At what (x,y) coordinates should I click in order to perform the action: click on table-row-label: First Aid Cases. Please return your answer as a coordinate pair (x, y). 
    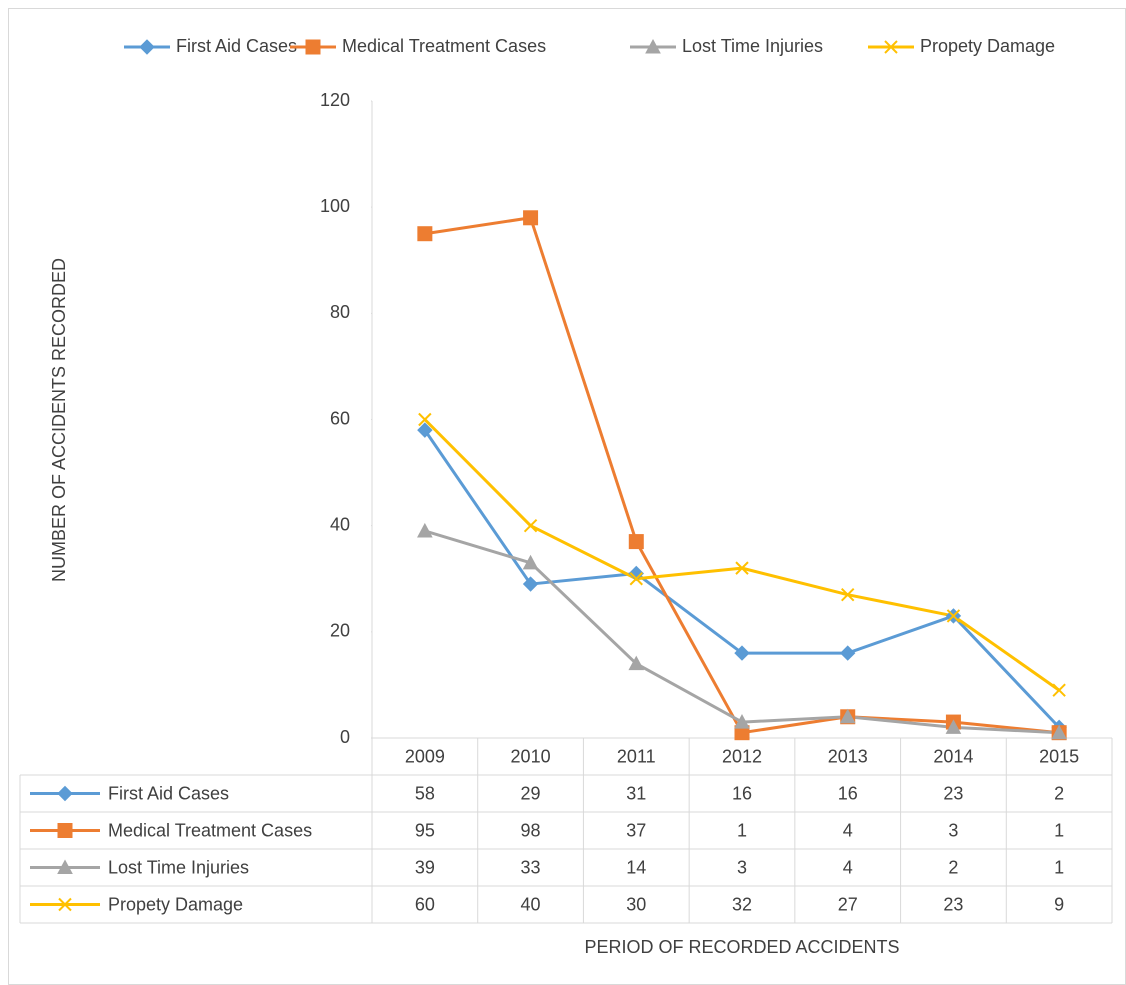
    Looking at the image, I should click on (168, 793).